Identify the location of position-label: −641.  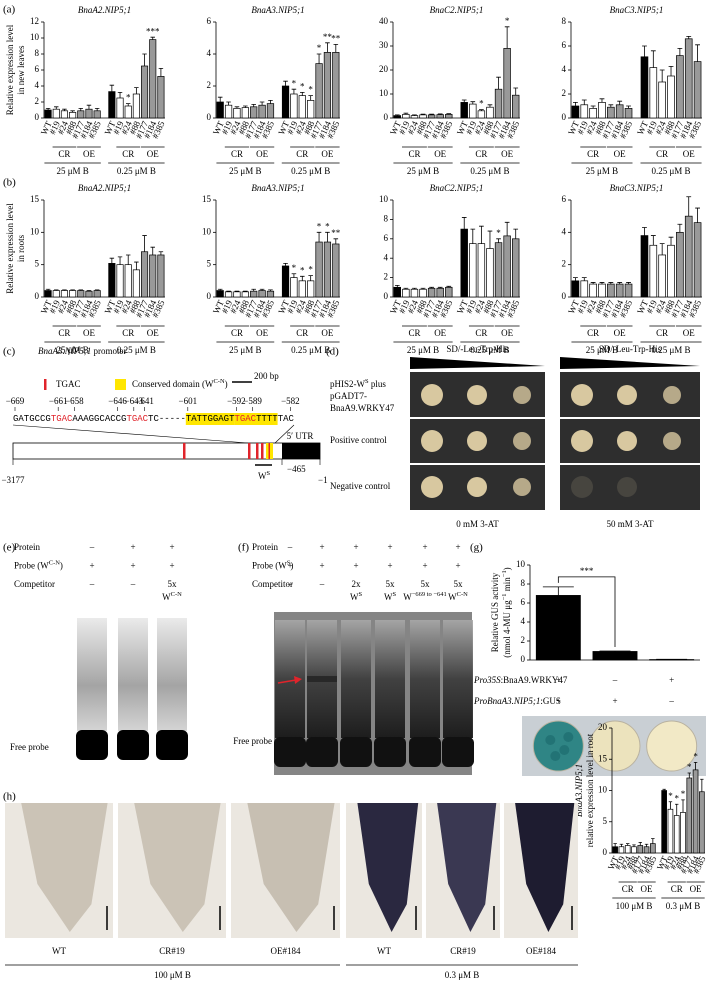
(144, 401).